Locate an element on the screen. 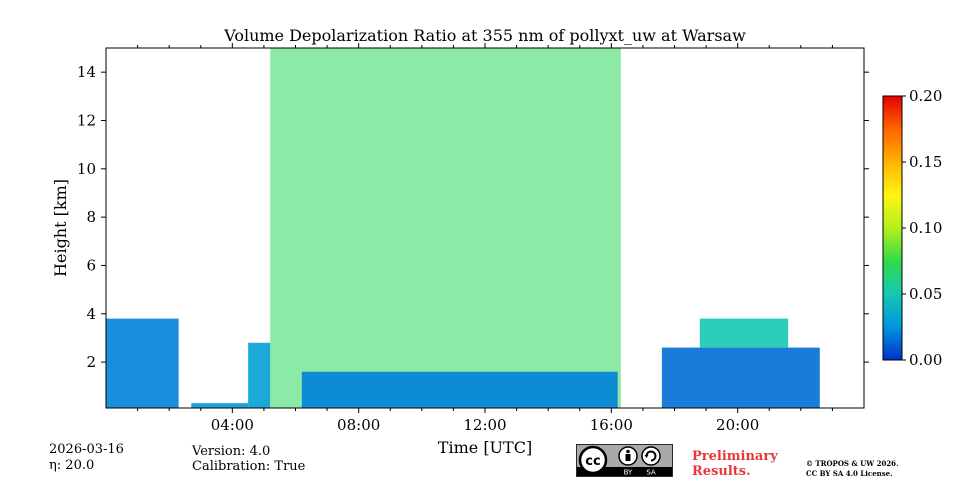  x-tick-label-4: 20:00 is located at coordinates (737, 425).